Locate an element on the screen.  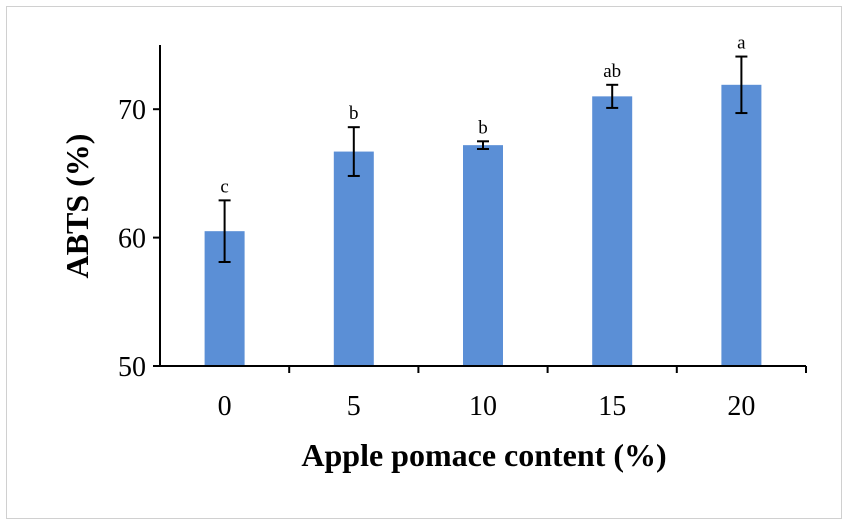
x-tick-label: 20 is located at coordinates (741, 406).